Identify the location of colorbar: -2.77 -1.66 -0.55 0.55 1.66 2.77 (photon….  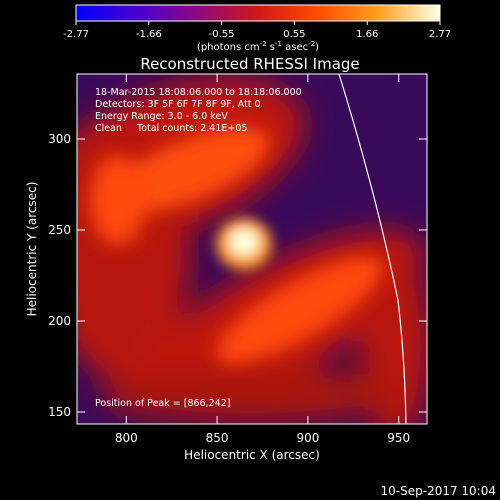
(257, 28).